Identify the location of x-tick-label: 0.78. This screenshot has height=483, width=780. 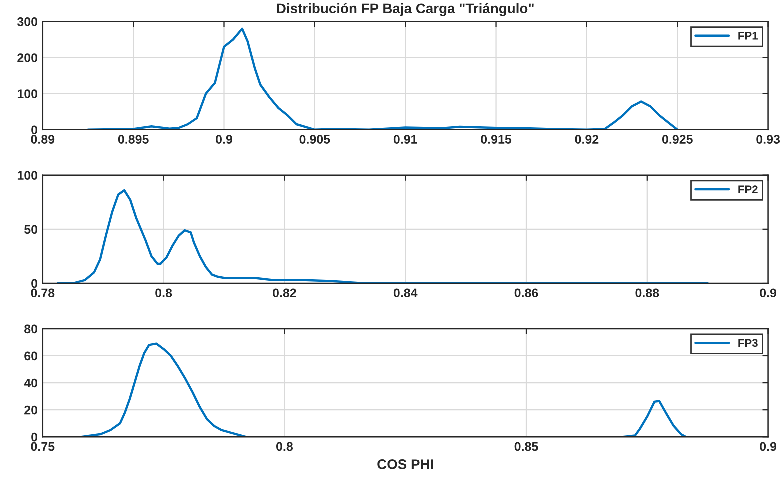
(43, 293).